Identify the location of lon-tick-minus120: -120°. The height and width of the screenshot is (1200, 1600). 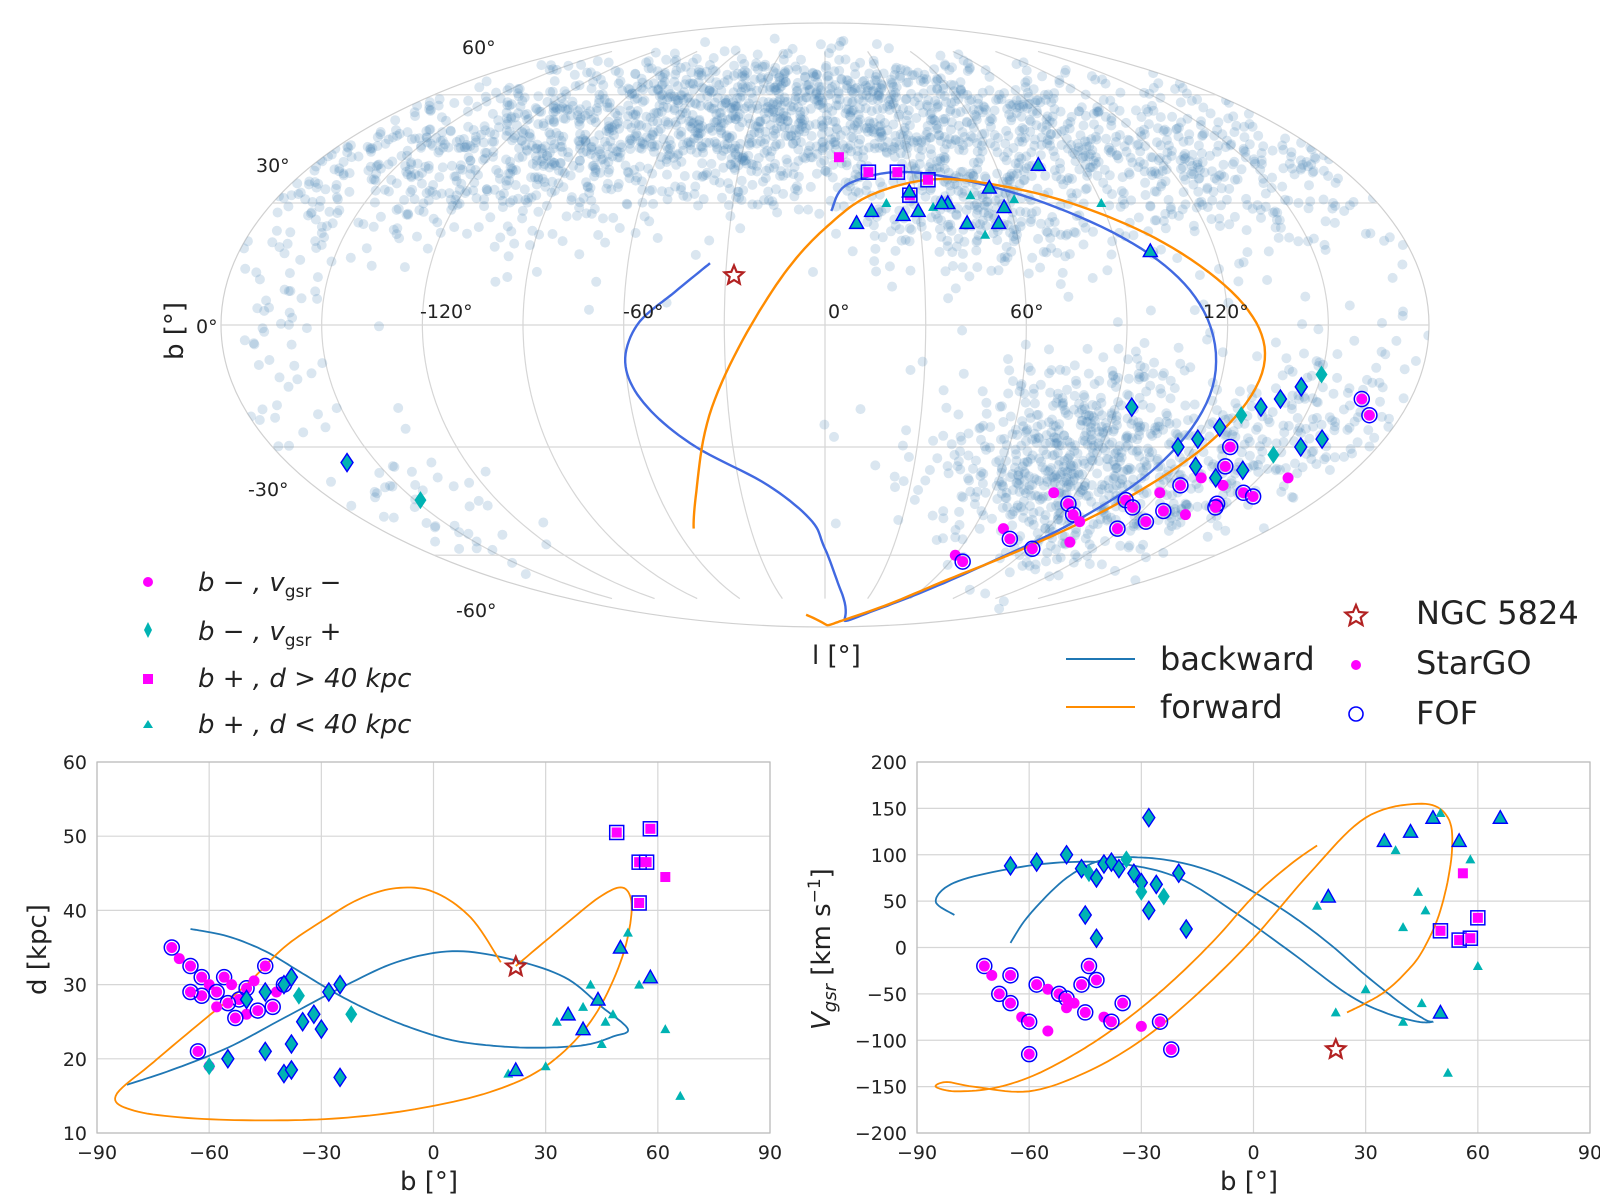
(446, 312).